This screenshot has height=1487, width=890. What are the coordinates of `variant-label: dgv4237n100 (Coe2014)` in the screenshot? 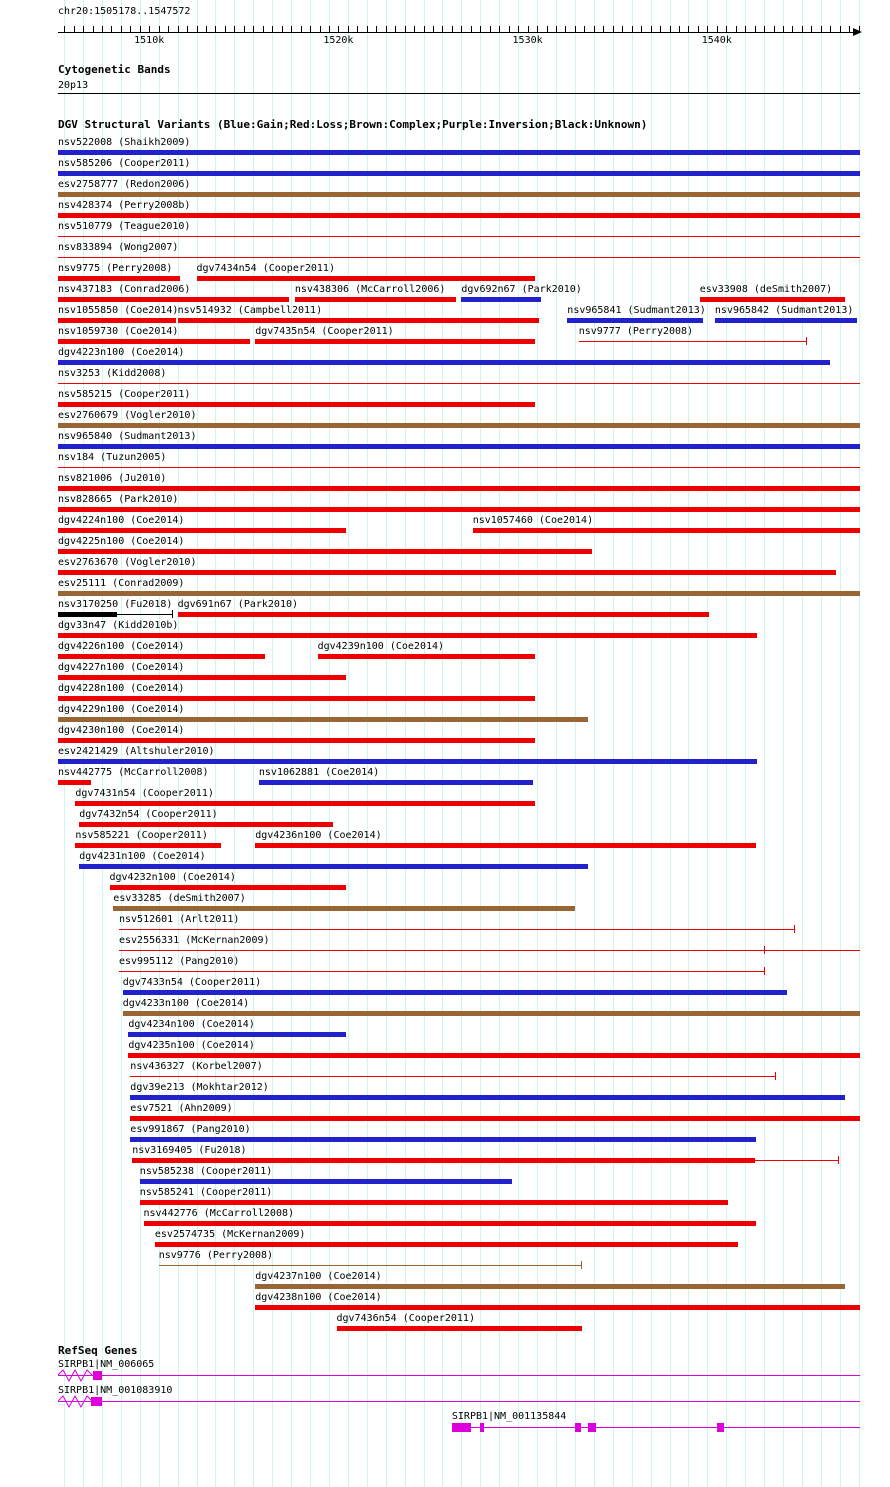 It's located at (318, 1276).